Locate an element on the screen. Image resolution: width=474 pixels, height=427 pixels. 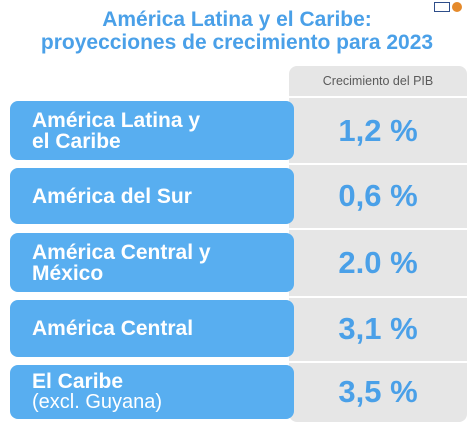
region-label-central-america-mexico: América Central y México is located at coordinates (152, 262).